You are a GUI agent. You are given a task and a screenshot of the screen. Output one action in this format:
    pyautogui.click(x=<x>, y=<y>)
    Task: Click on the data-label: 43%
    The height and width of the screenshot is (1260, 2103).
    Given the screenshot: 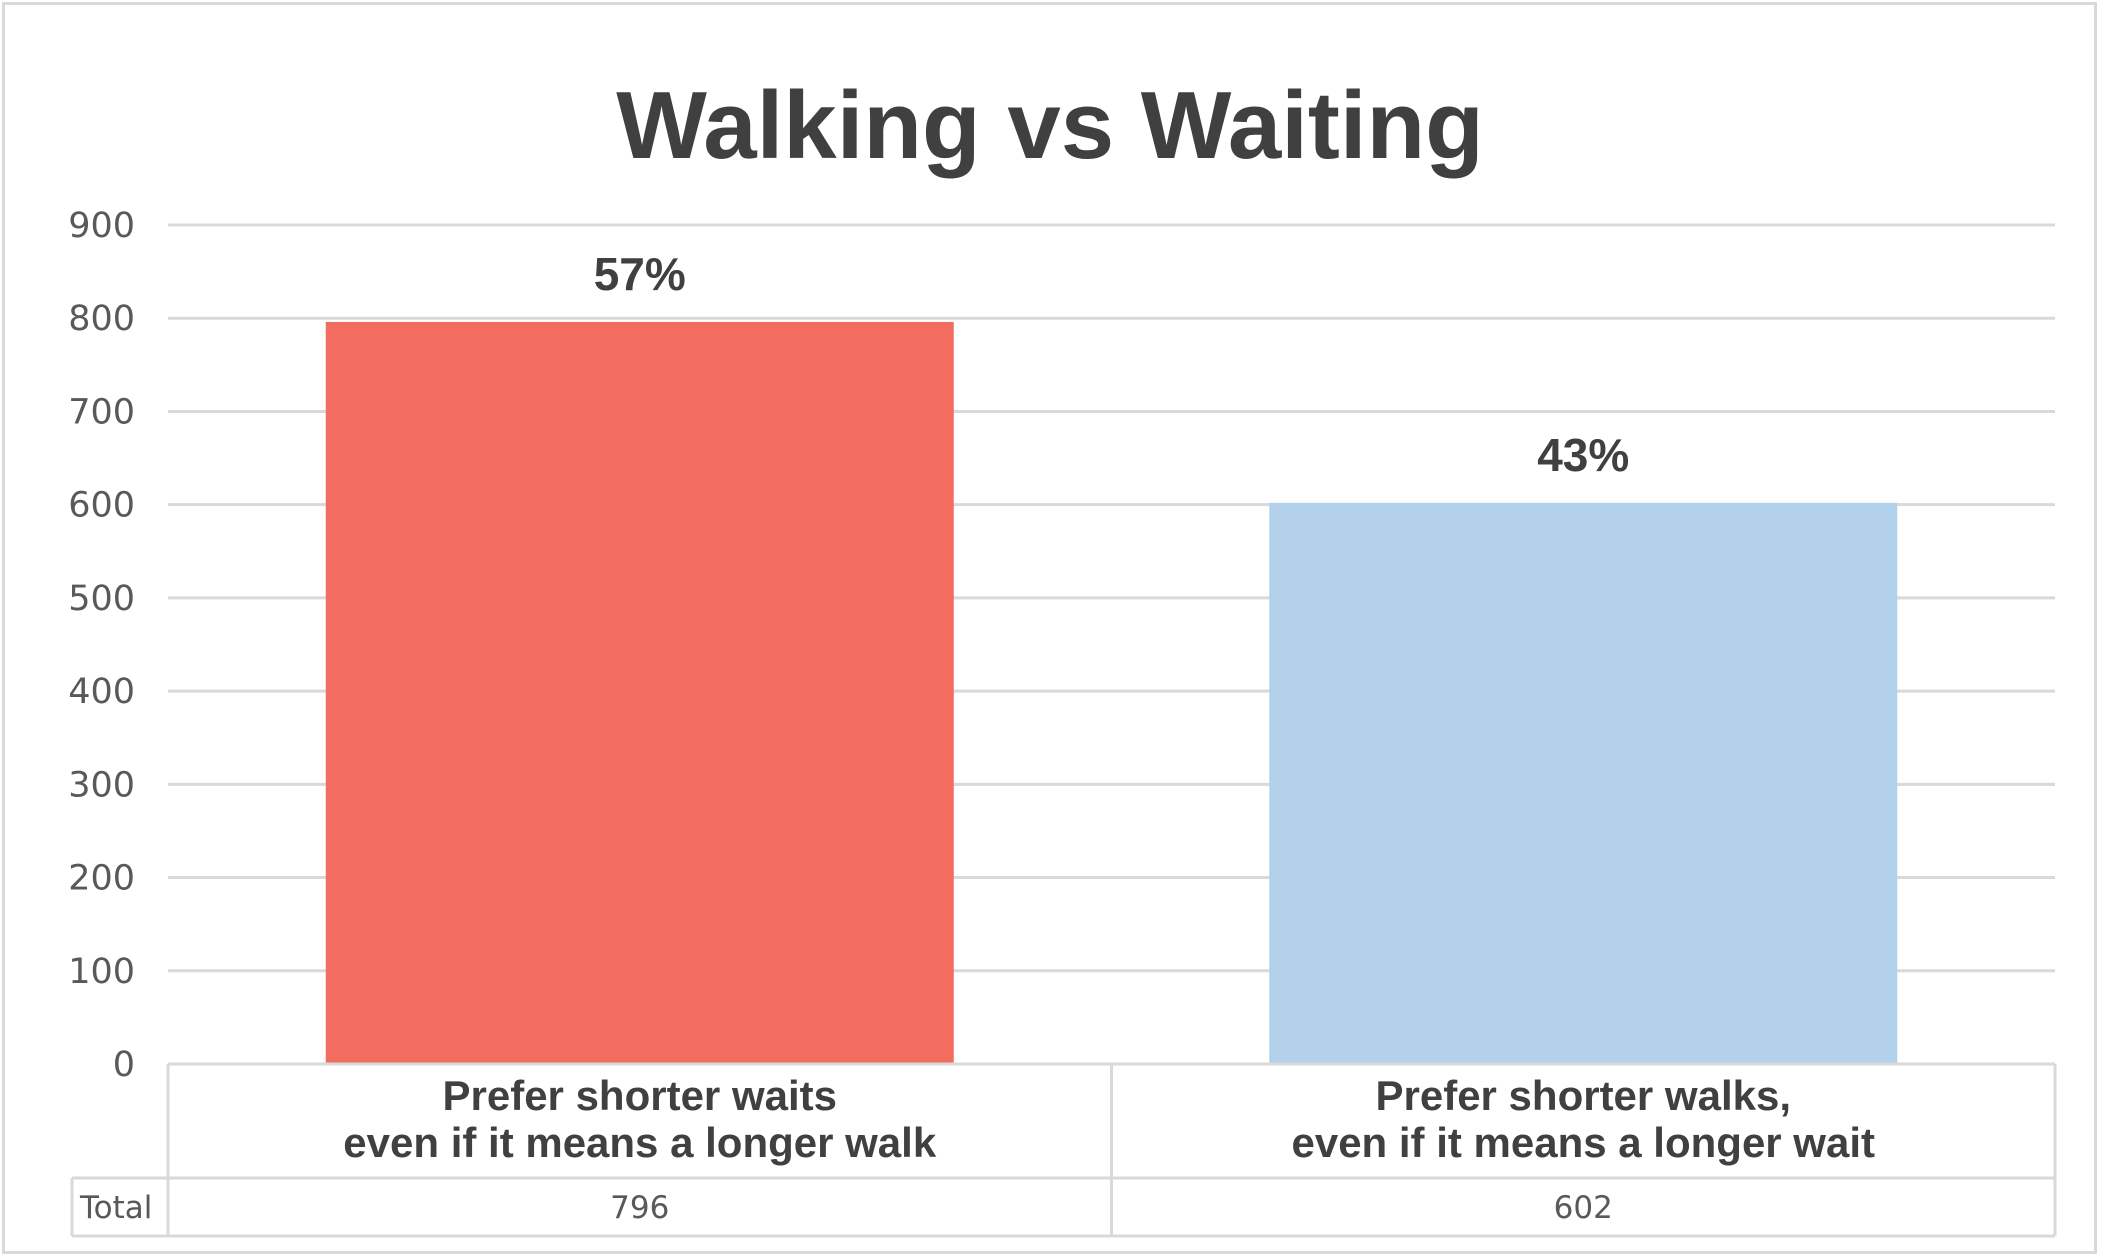 What is the action you would take?
    pyautogui.click(x=1583, y=455)
    